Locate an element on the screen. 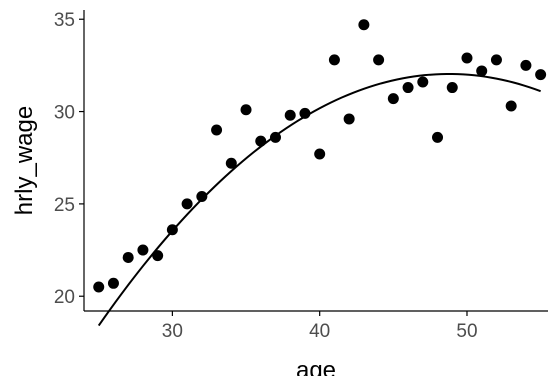 Image resolution: width=553 pixels, height=376 pixels. y-tick-label: 20 is located at coordinates (64, 297).